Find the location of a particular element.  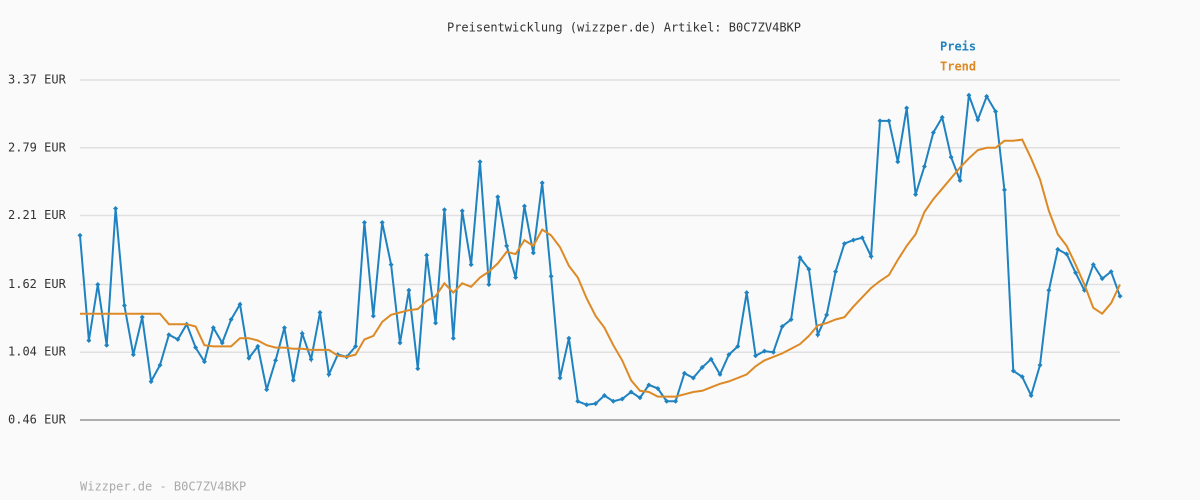

footer: Wizzper.de - B0C7ZV4BKP is located at coordinates (163, 487).